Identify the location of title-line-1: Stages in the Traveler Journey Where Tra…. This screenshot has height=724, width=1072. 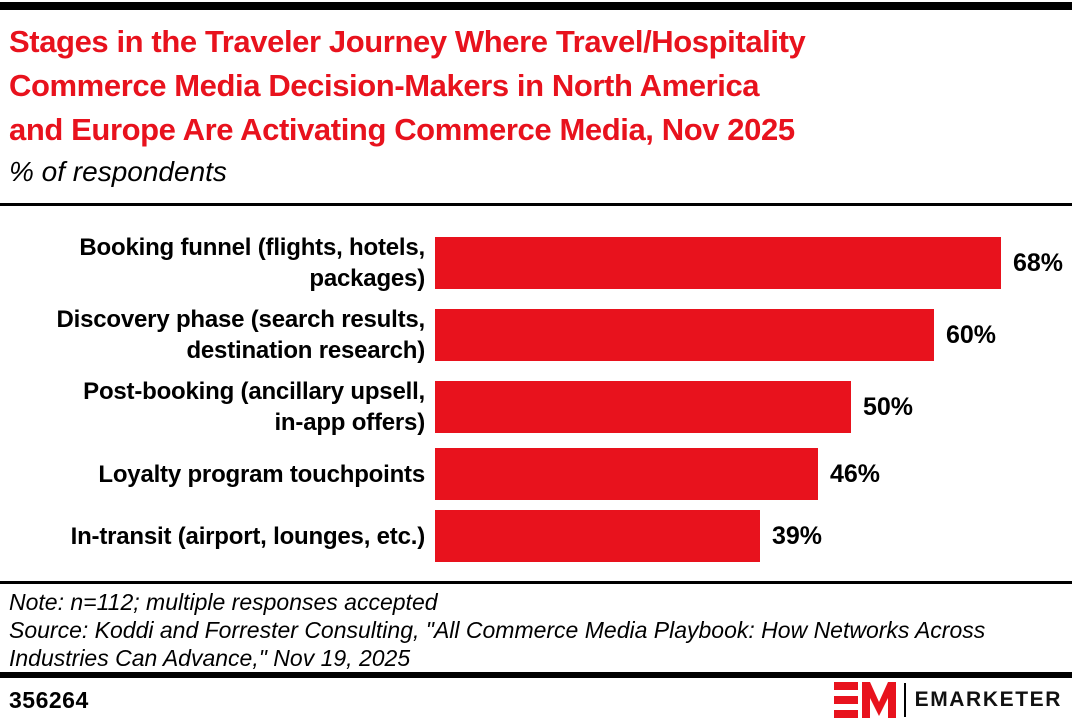
(407, 41).